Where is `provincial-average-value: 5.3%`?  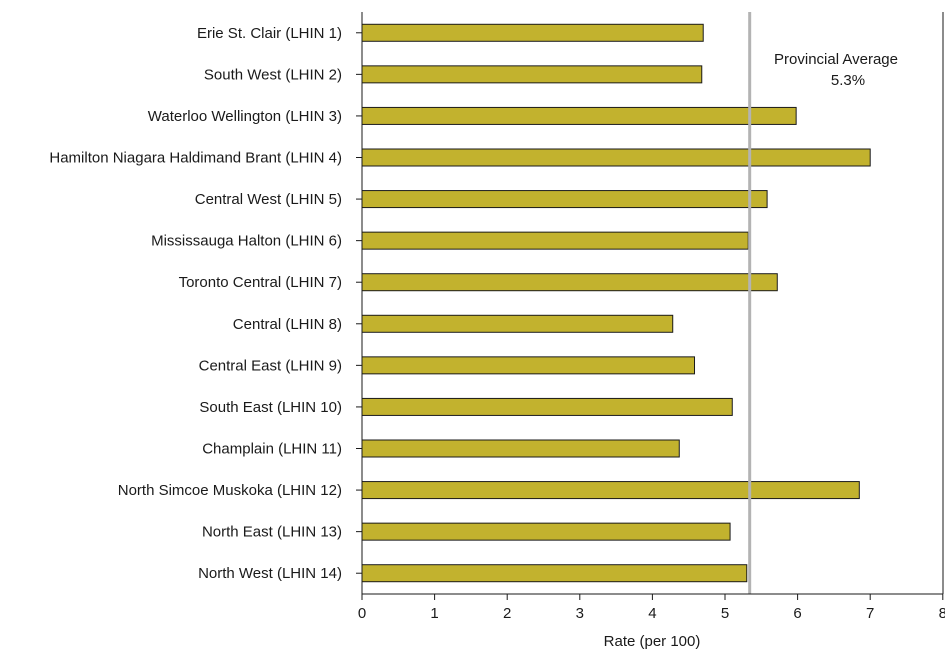
provincial-average-value: 5.3% is located at coordinates (848, 80).